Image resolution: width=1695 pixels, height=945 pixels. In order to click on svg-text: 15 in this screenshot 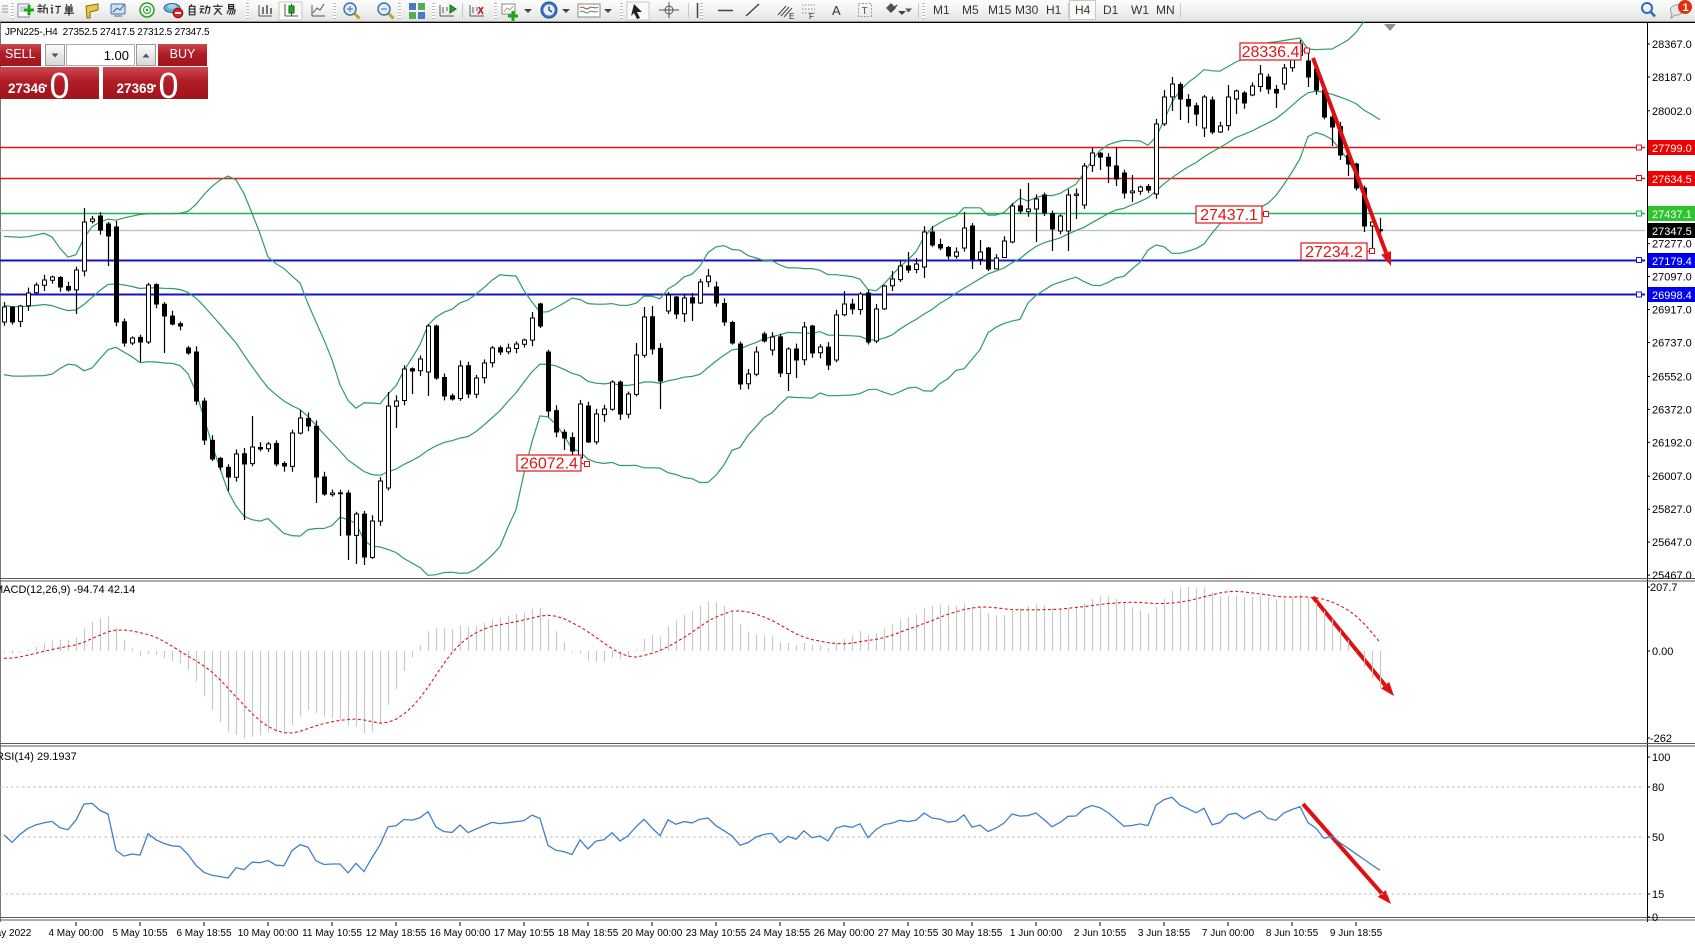, I will do `click(1658, 895)`.